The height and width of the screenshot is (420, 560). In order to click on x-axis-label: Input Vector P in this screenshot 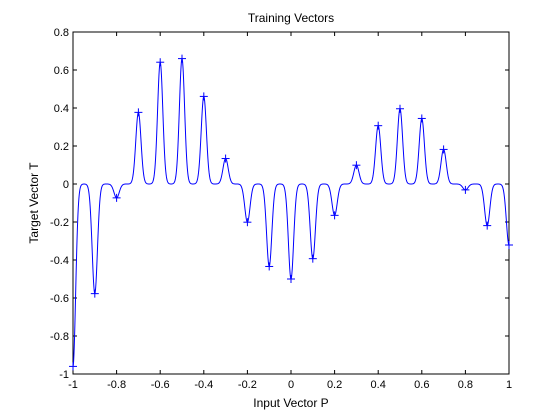, I will do `click(290, 403)`.